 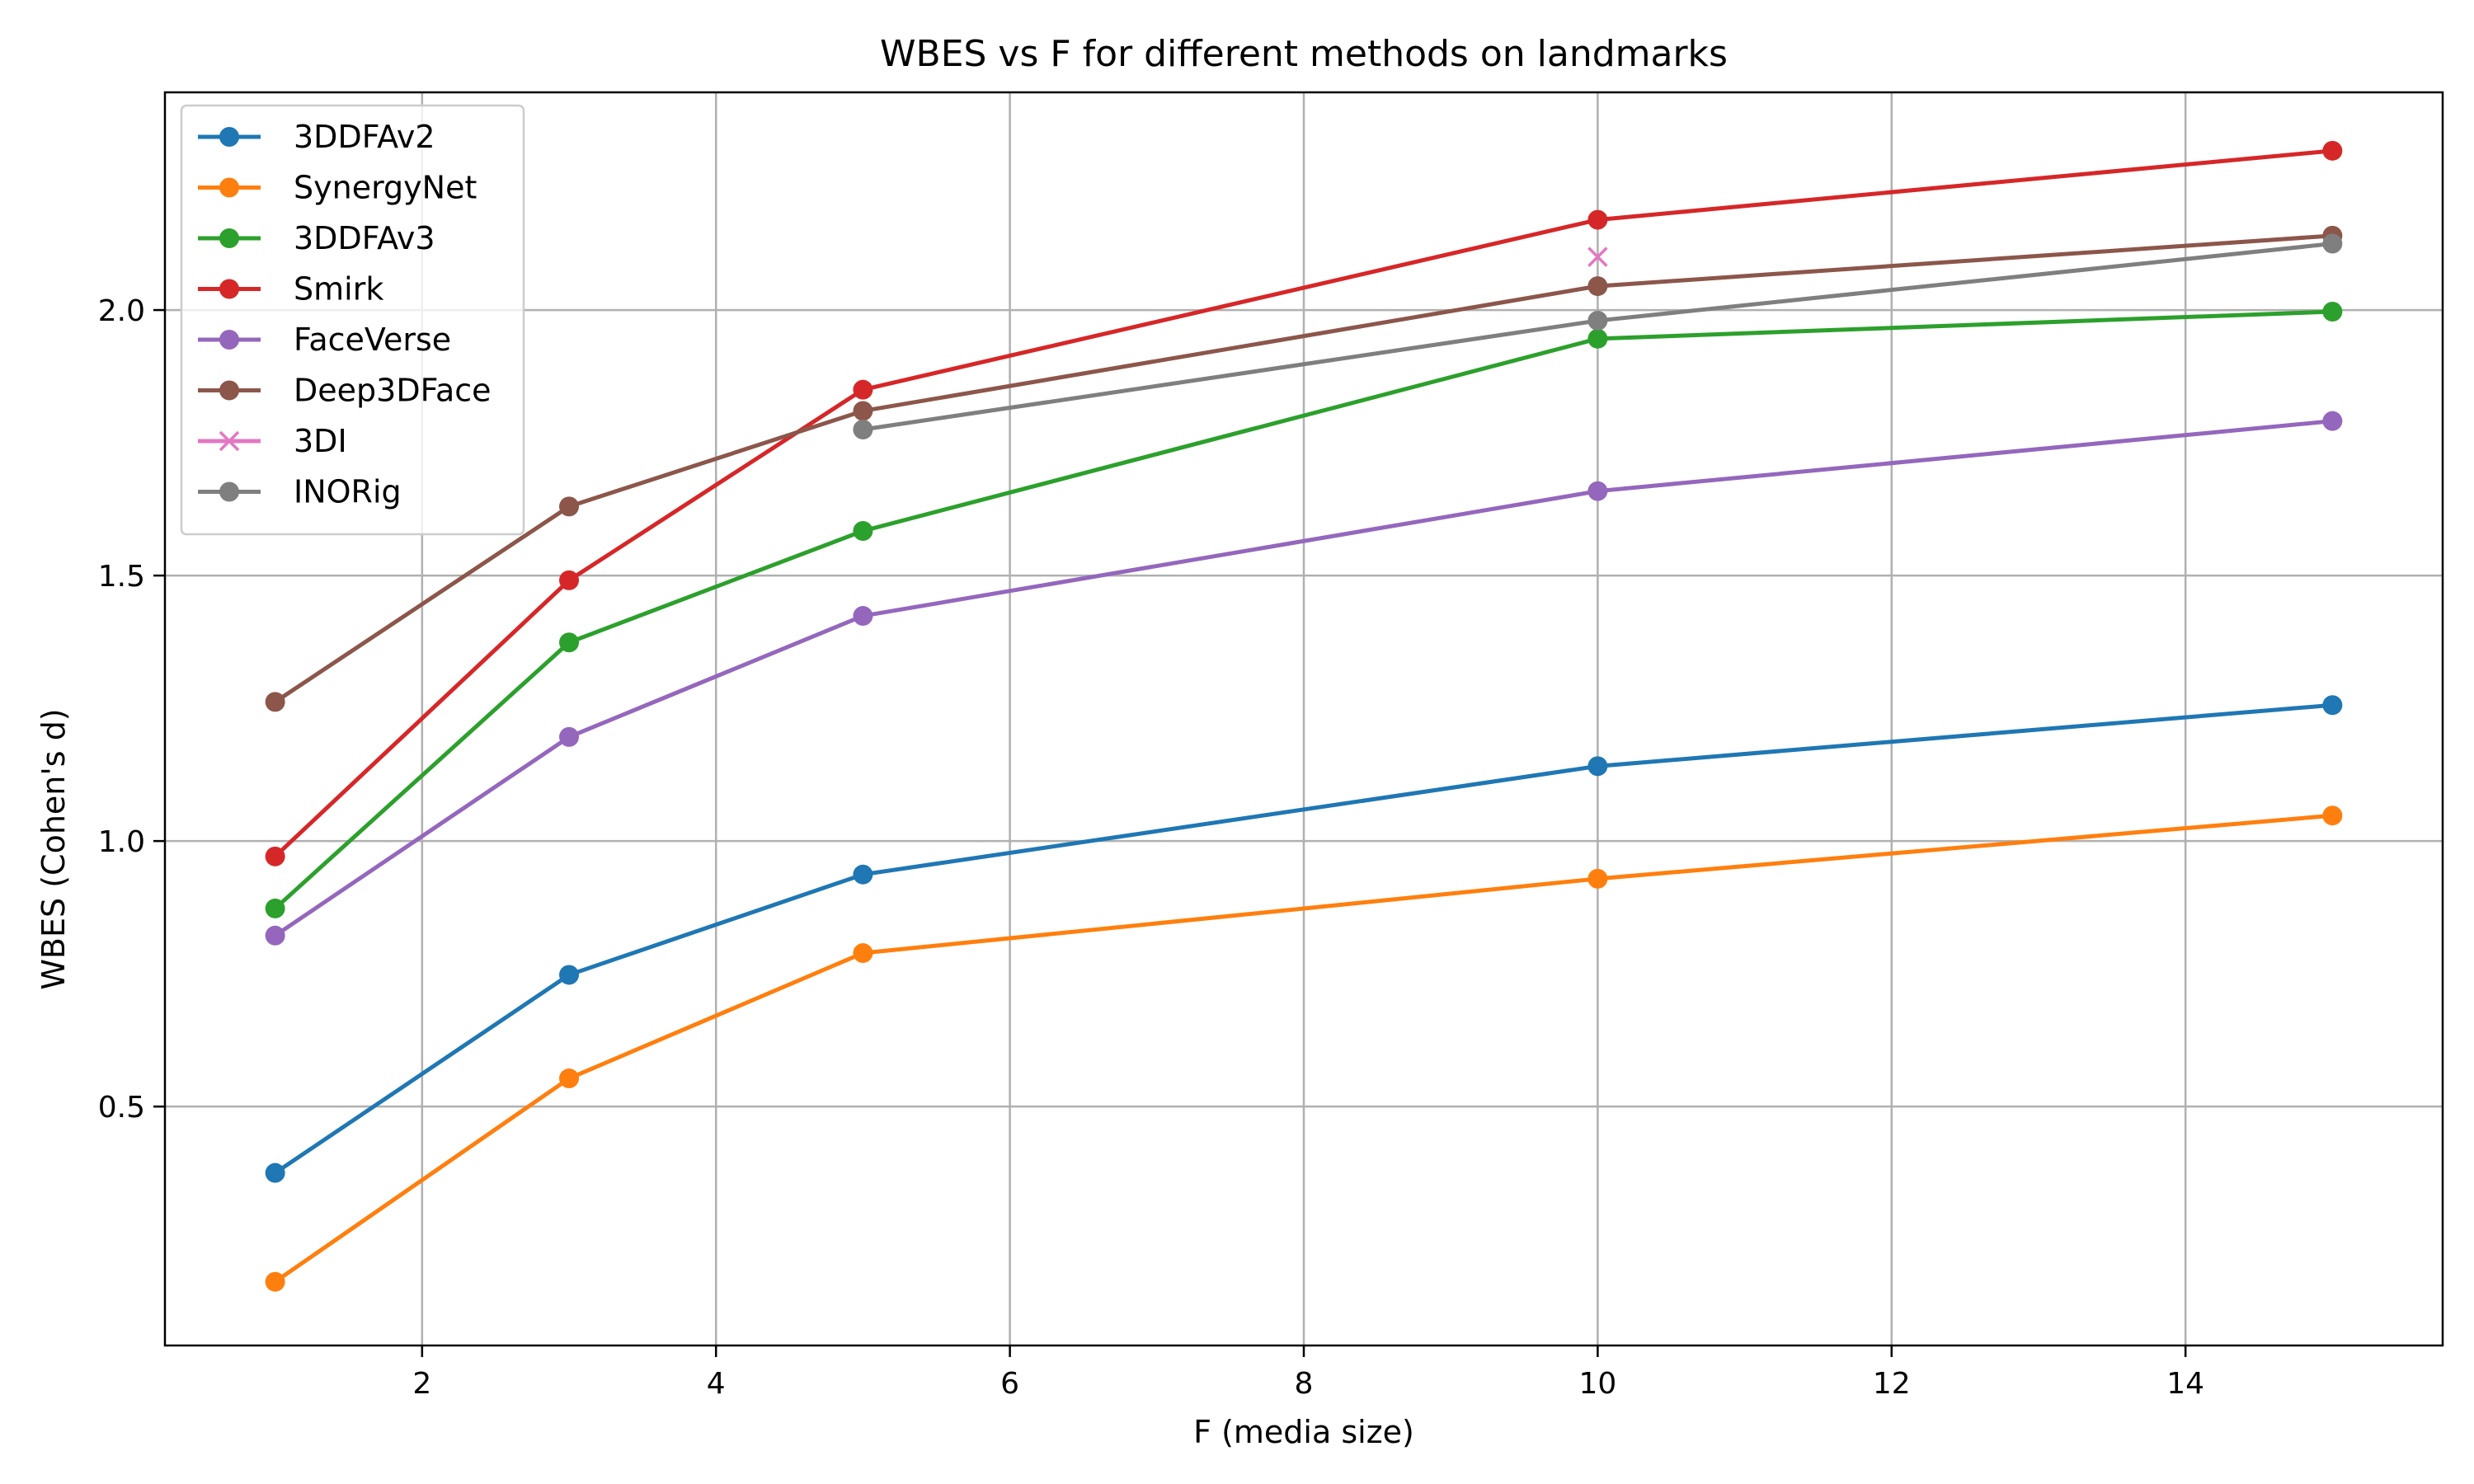 I want to click on series-inorig, so click(x=1598, y=336).